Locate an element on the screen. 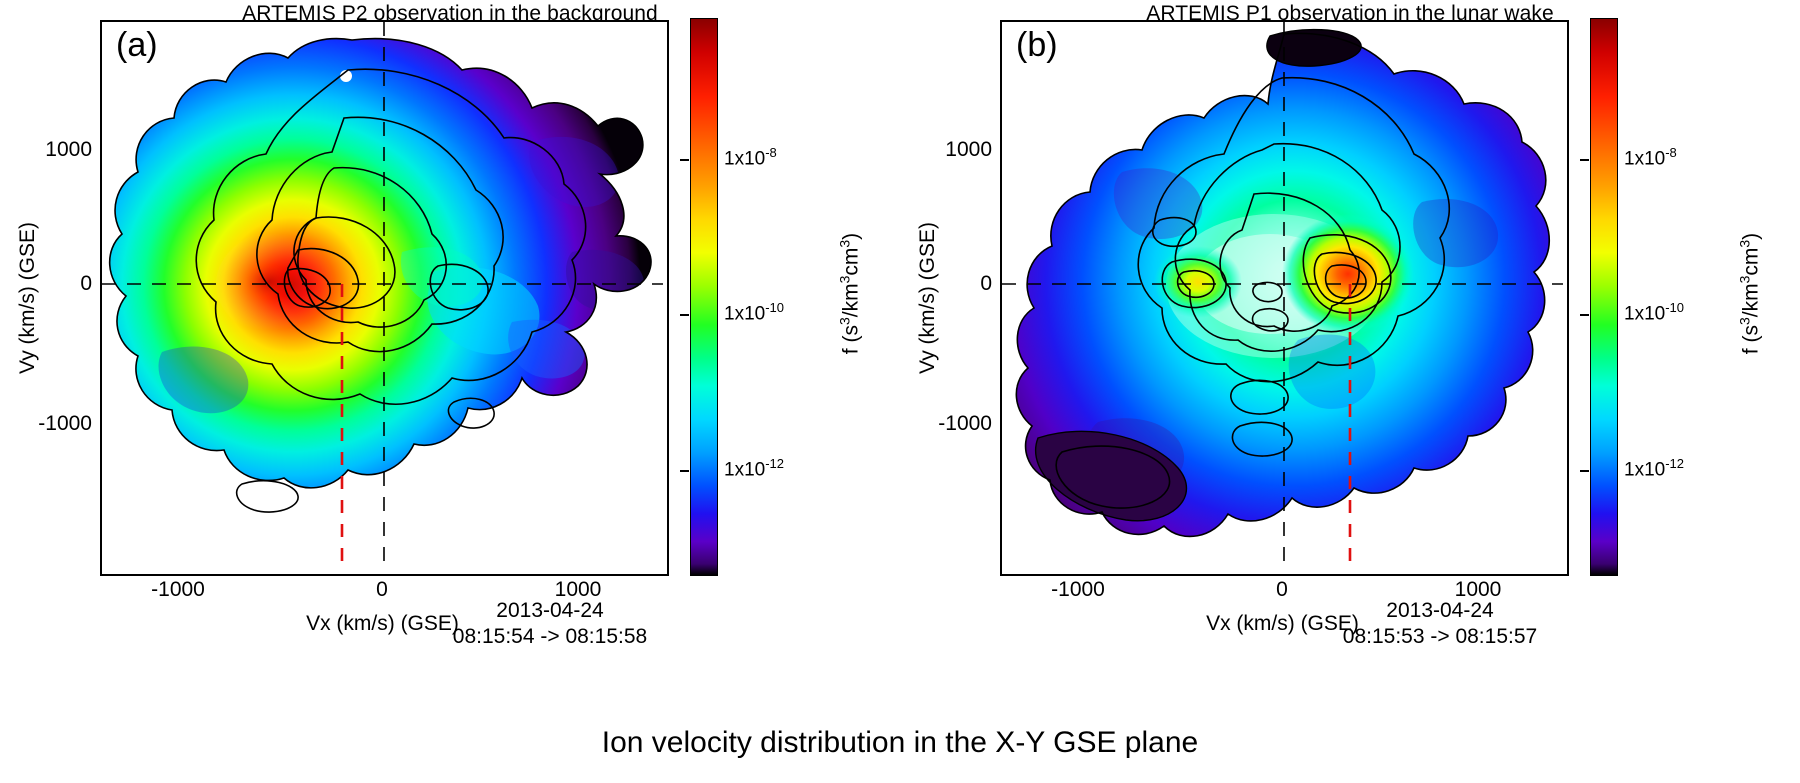 The height and width of the screenshot is (783, 1800). panel-b-xaxis-title: Vx (km/s) (GSE) is located at coordinates (1282, 623).